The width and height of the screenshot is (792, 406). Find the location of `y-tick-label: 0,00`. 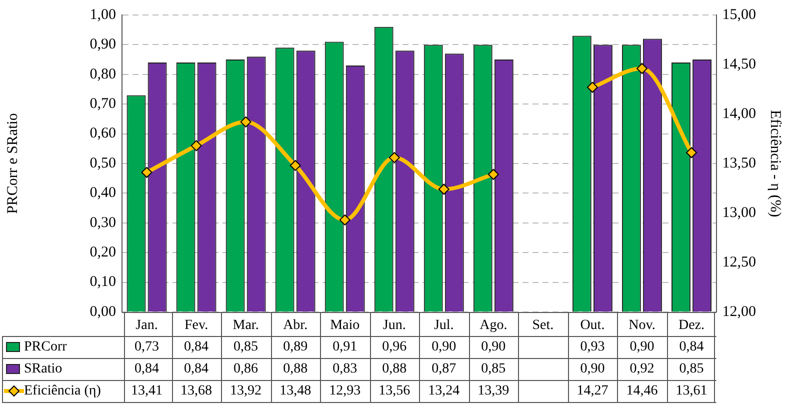

y-tick-label: 0,00 is located at coordinates (103, 312).